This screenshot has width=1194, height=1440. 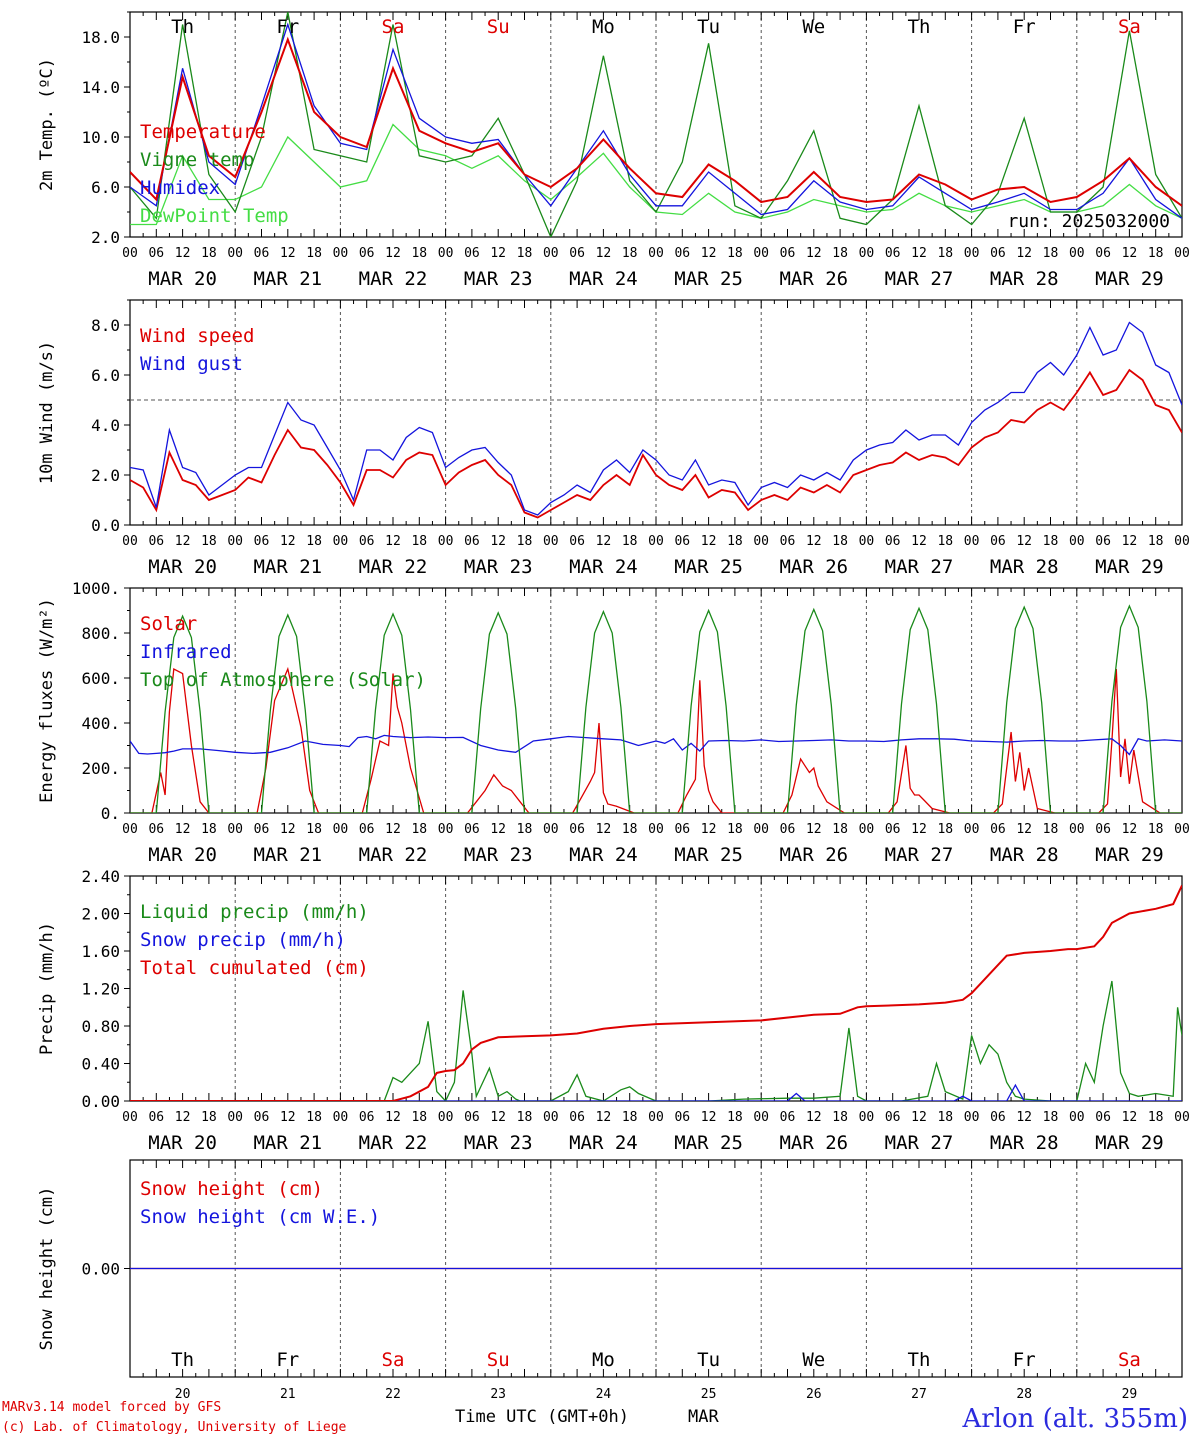 I want to click on legend-entry: Snow height (cm), so click(x=231, y=1189).